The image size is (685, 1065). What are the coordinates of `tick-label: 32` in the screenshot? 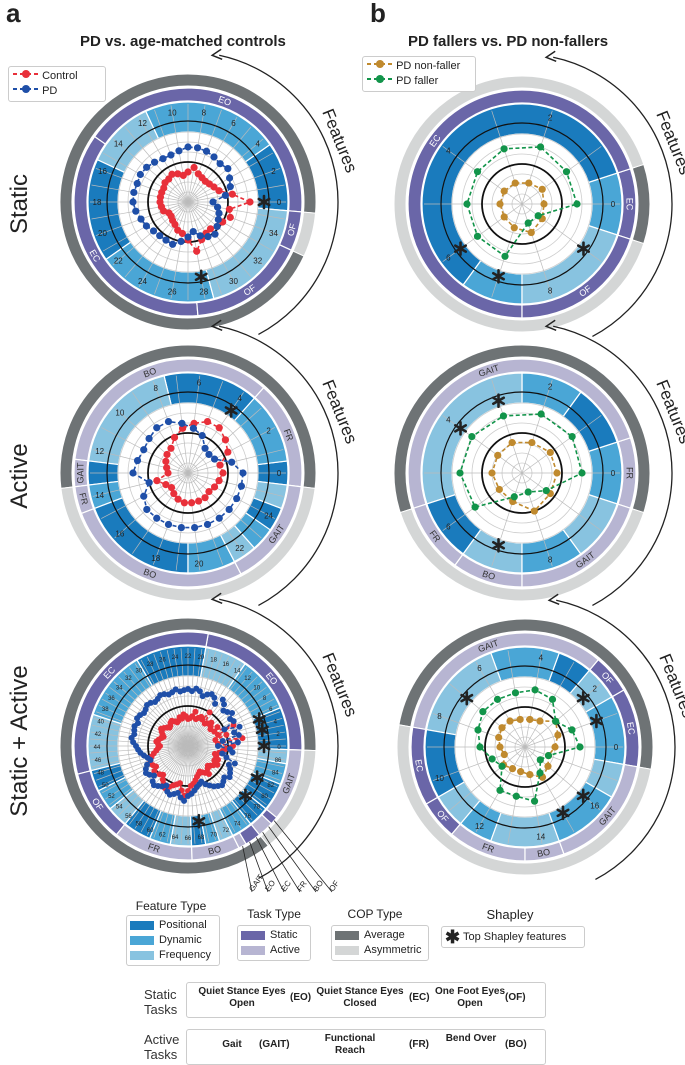 It's located at (257, 260).